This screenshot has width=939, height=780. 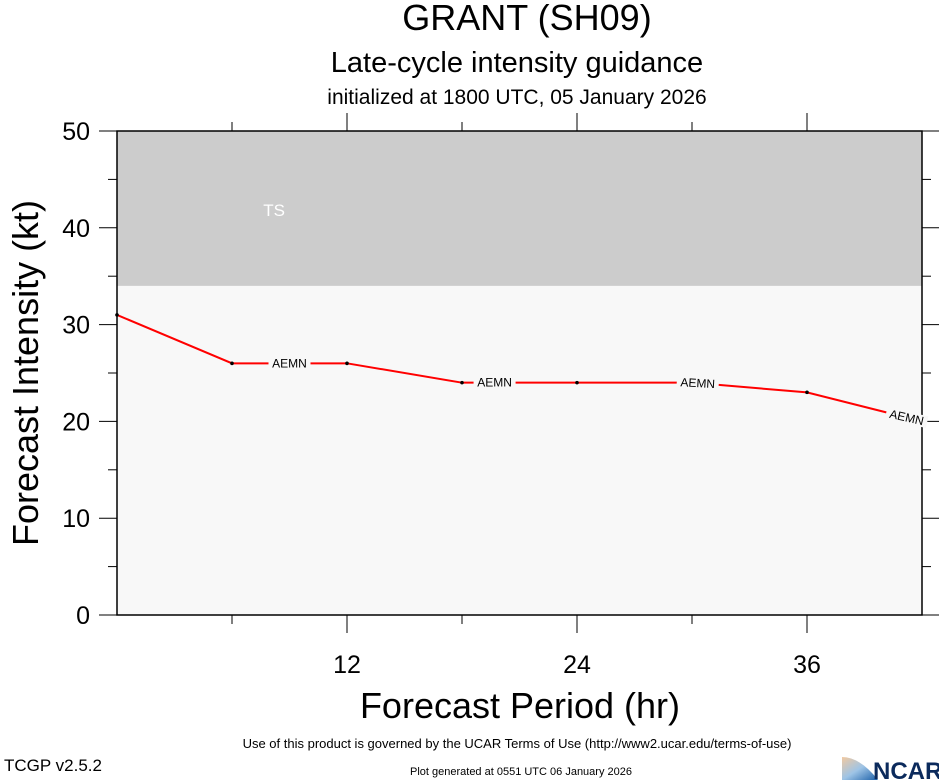 What do you see at coordinates (807, 665) in the screenshot?
I see `x-tick-label: 36` at bounding box center [807, 665].